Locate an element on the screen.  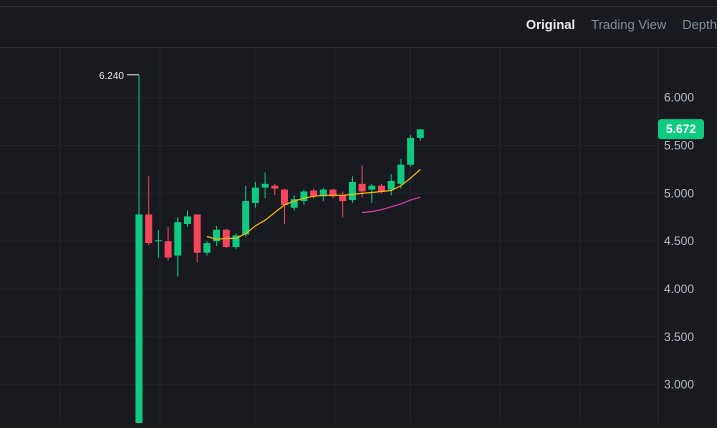
y-axis-tick-label: 4.000 is located at coordinates (679, 289).